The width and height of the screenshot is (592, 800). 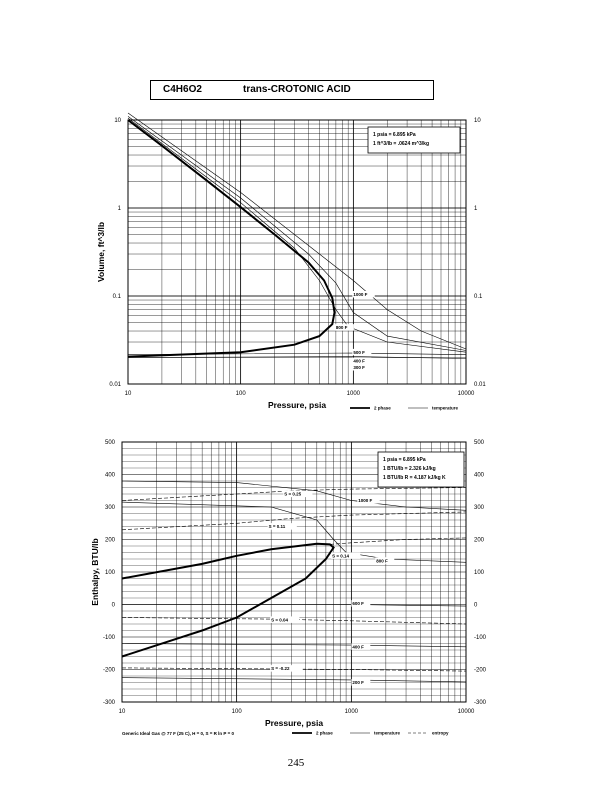 I want to click on conversion-note: 1 ft^3/lb = .0624 m^3/kg, so click(x=401, y=144).